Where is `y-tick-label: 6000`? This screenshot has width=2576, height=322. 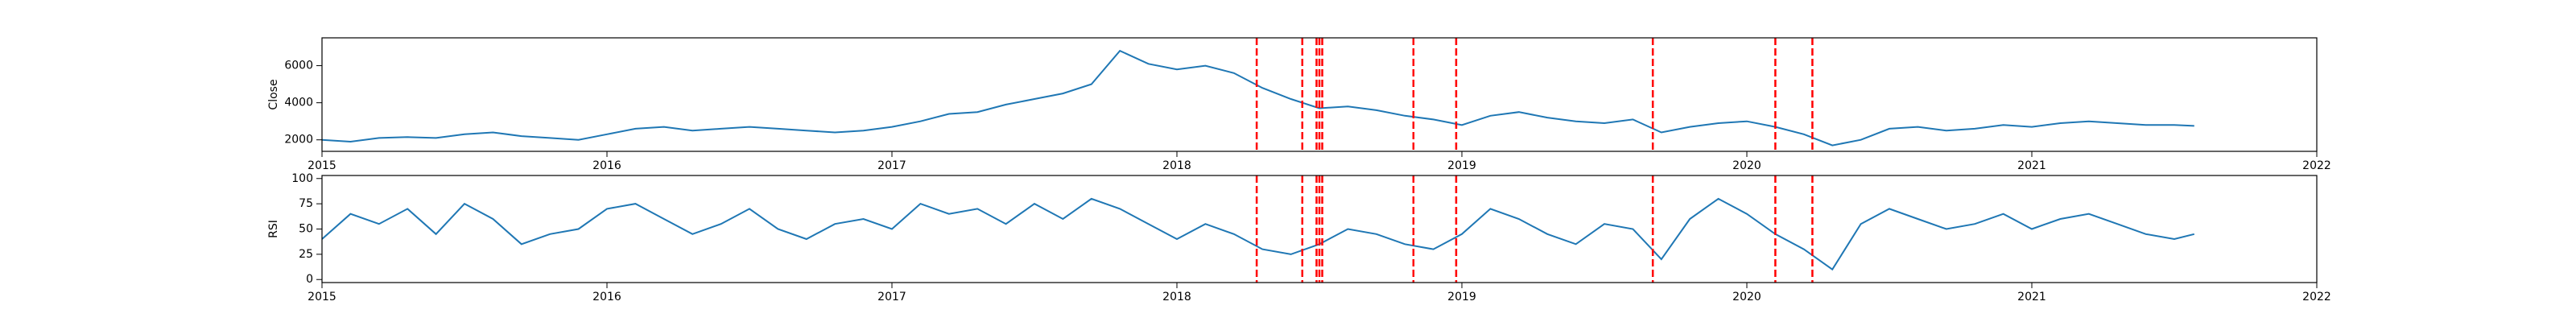
y-tick-label: 6000 is located at coordinates (298, 66).